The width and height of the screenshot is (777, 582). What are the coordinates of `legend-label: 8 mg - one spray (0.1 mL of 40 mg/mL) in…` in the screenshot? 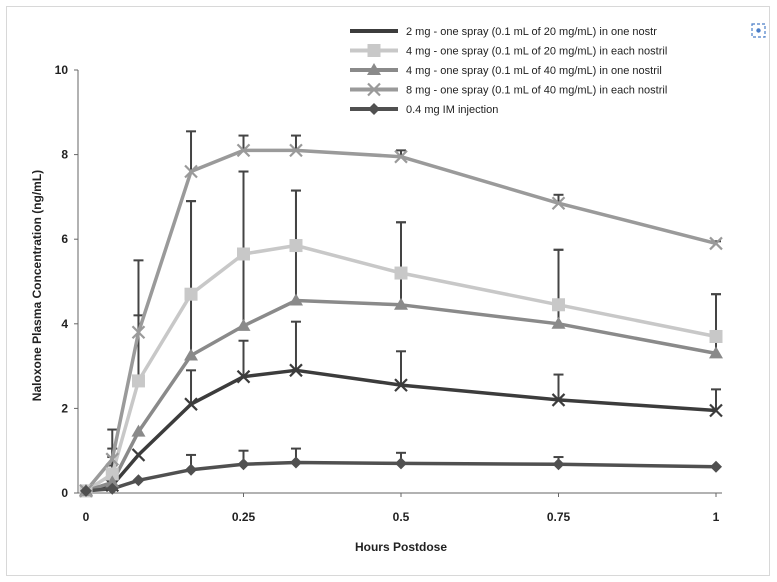 It's located at (536, 91).